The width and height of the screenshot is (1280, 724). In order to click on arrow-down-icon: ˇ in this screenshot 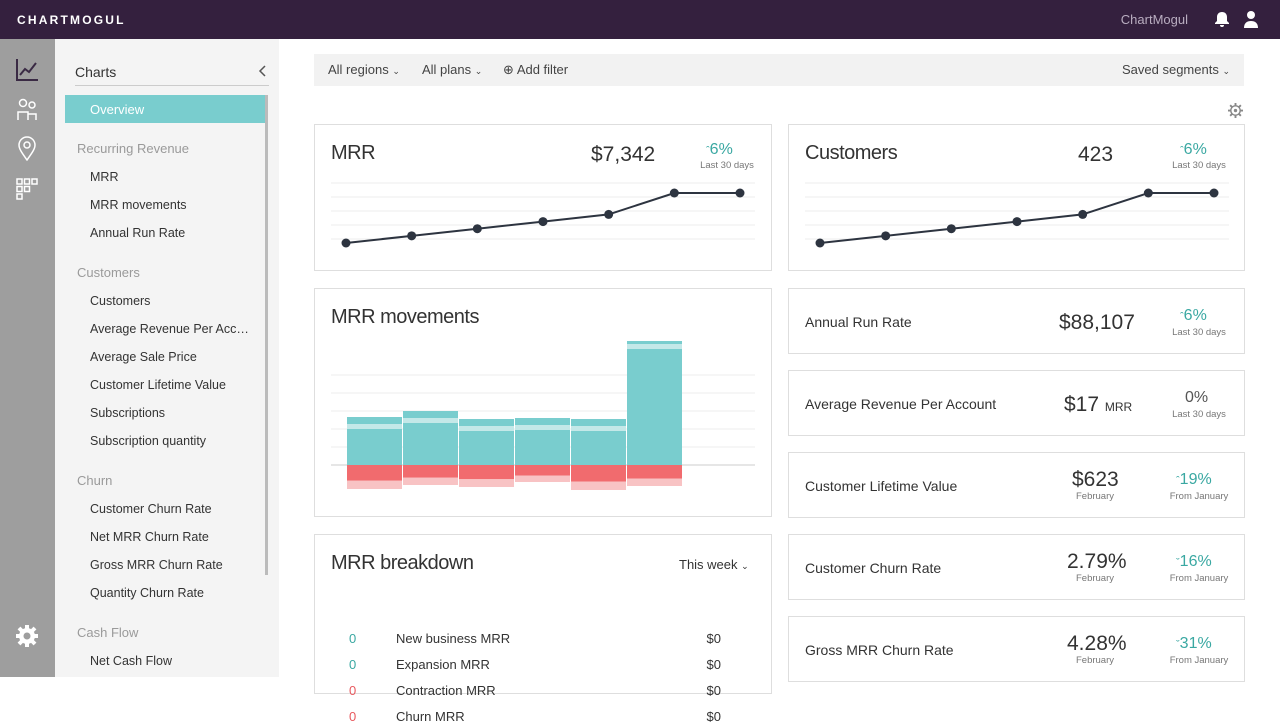, I will do `click(1178, 563)`.